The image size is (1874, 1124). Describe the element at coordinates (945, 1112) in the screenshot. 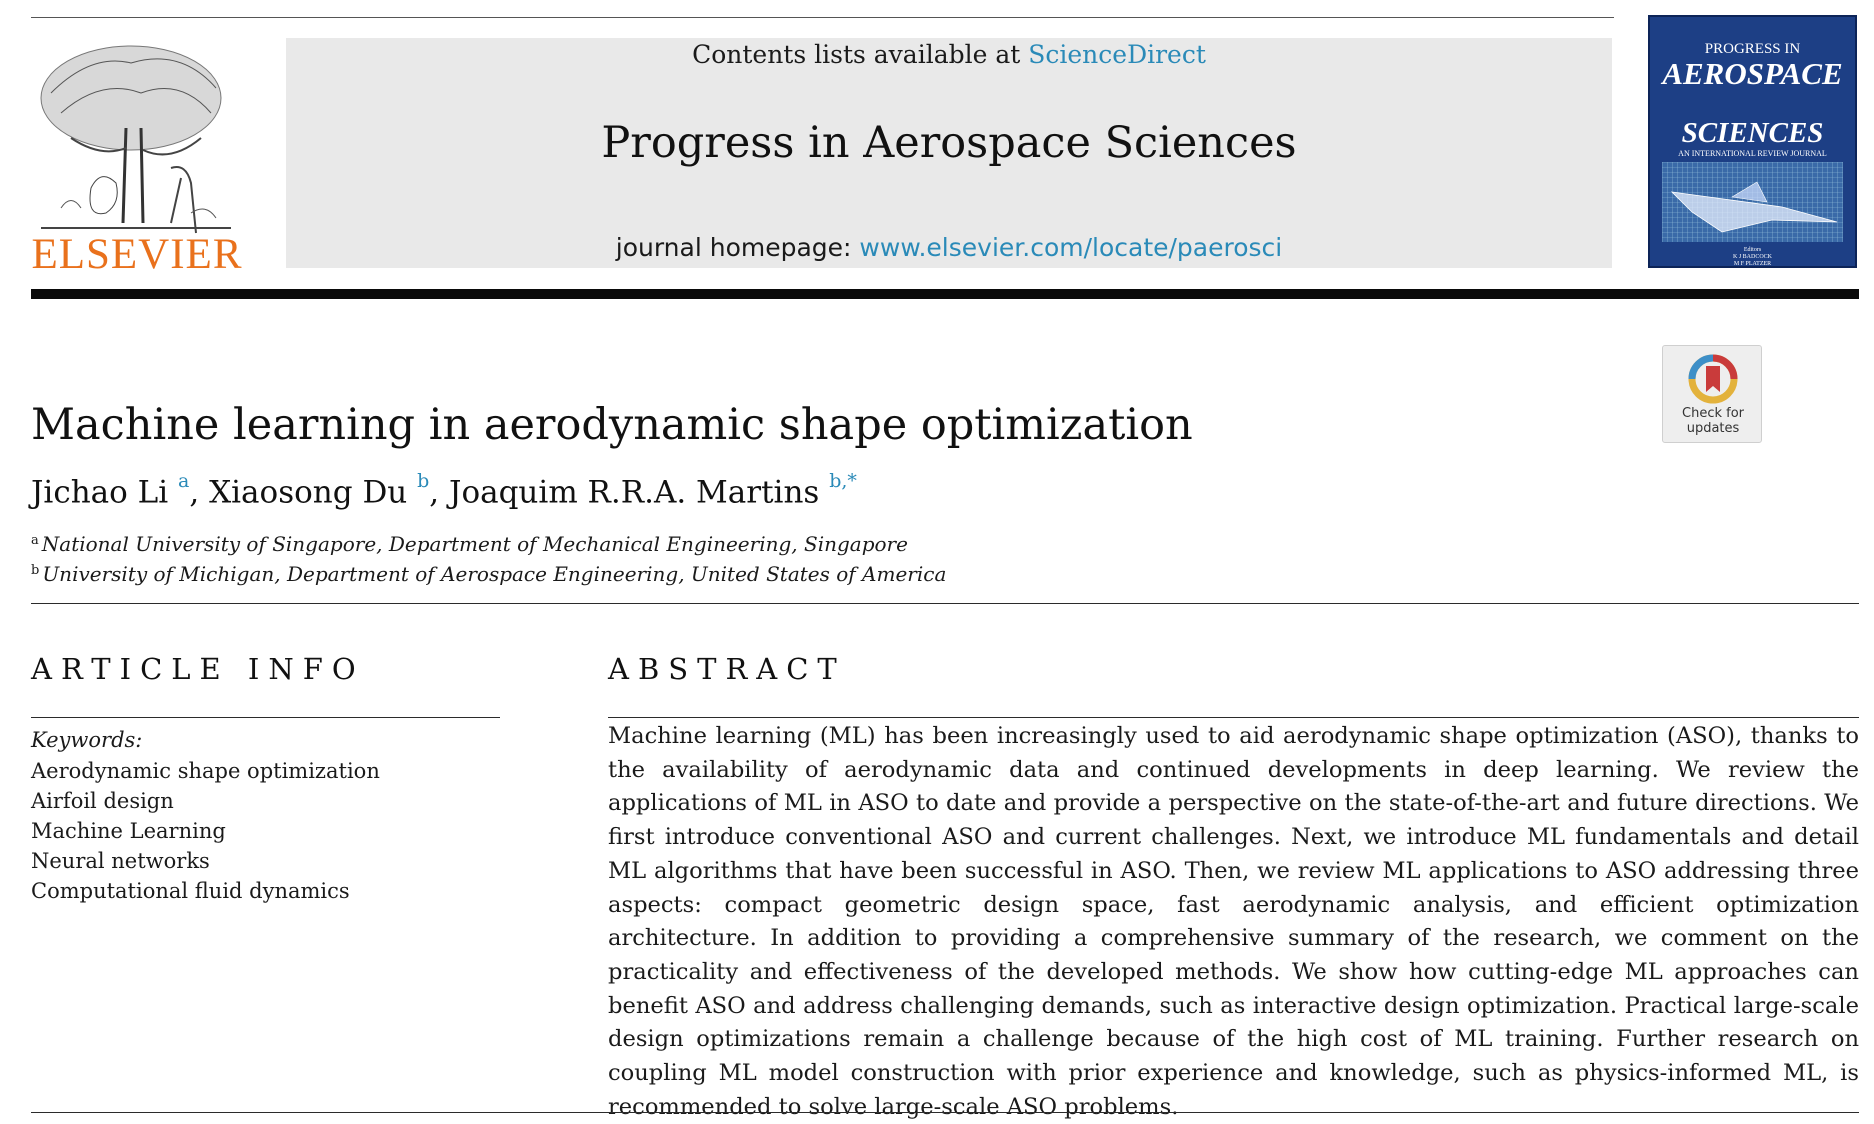

I see `bottom-rule` at that location.